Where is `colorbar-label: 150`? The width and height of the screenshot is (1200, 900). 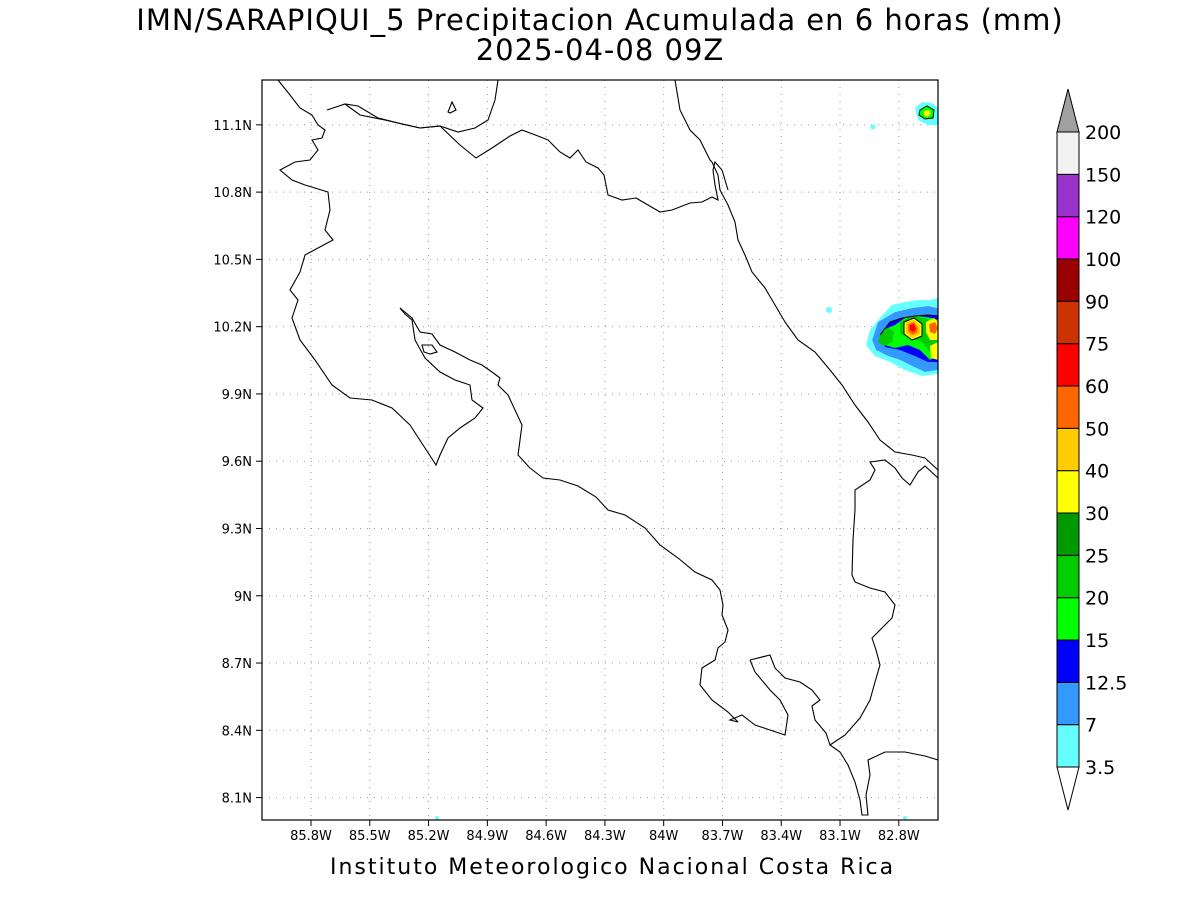 colorbar-label: 150 is located at coordinates (1103, 175).